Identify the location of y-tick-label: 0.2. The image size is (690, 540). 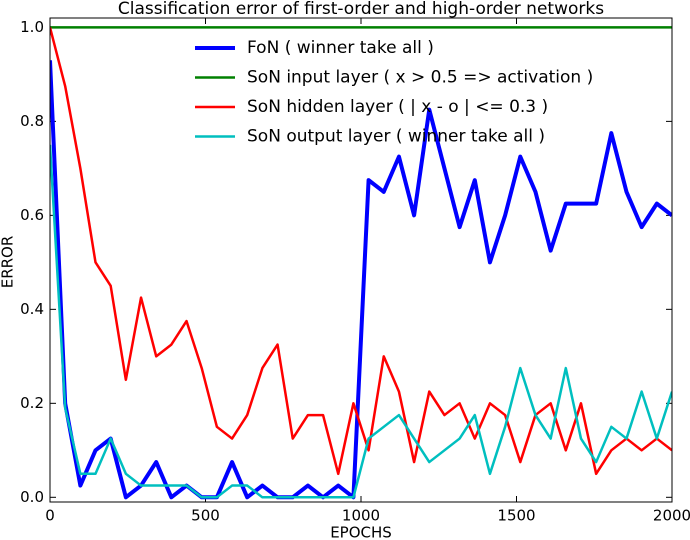
(32, 403).